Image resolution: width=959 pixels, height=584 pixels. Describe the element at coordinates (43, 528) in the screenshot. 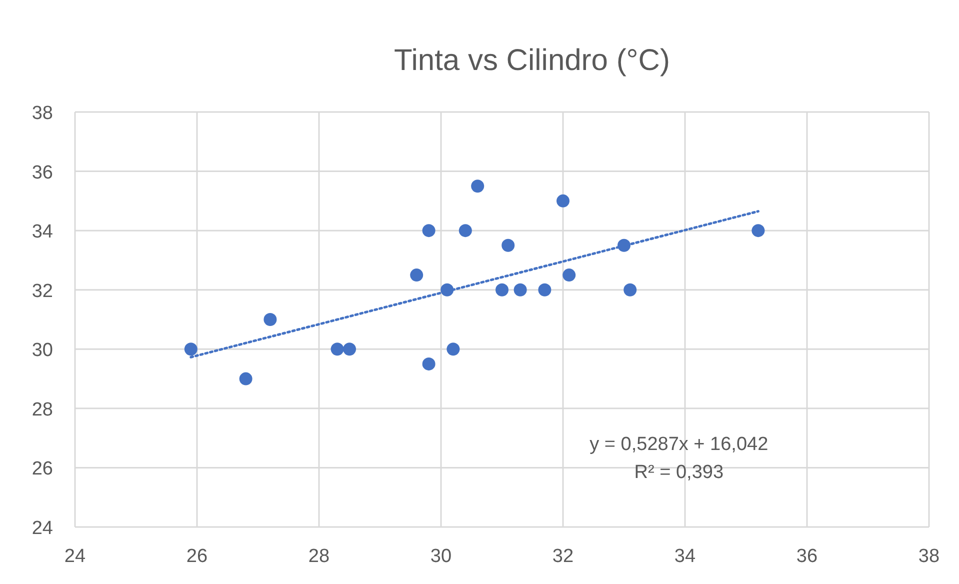

I see `y-tick-label: 24` at that location.